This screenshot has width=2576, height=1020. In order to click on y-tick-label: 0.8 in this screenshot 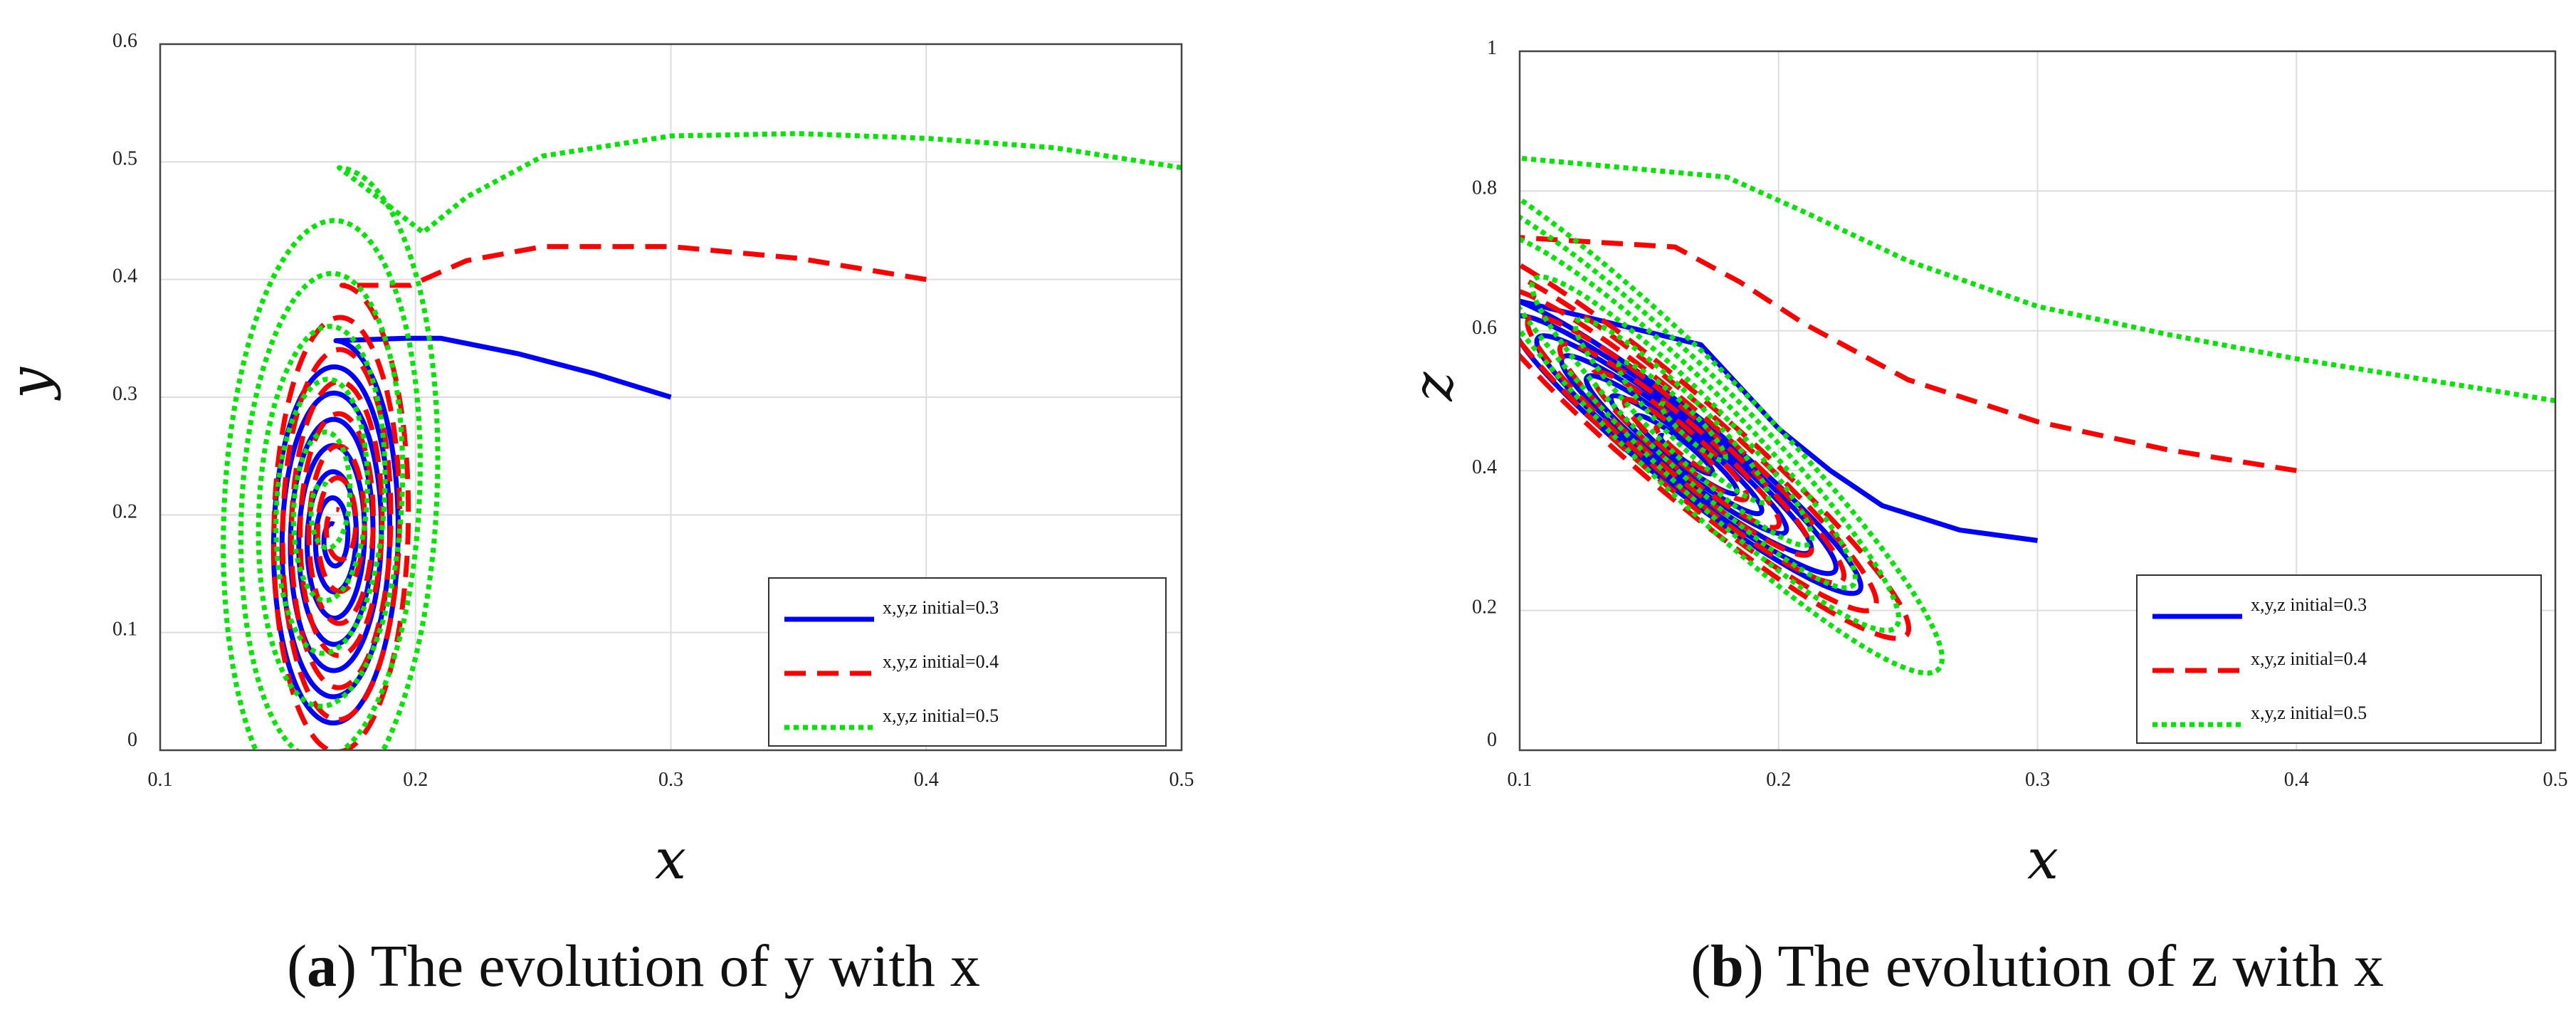, I will do `click(1485, 188)`.